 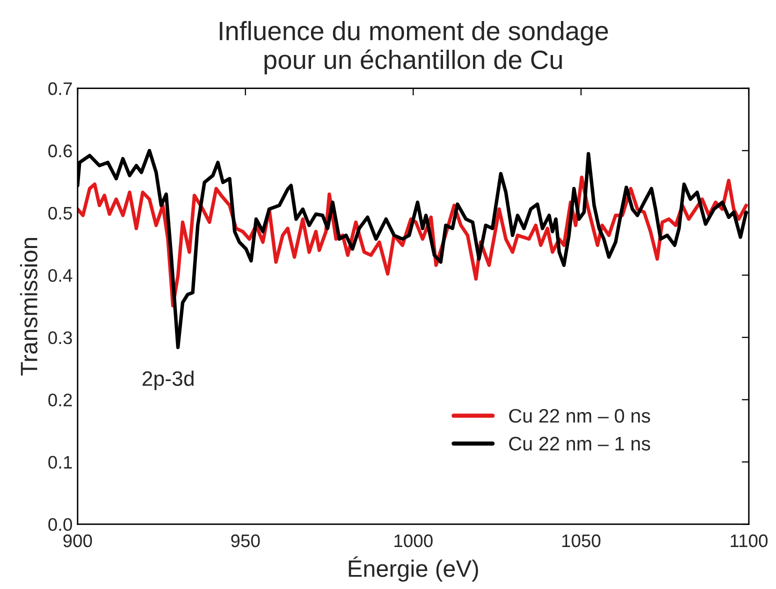 What do you see at coordinates (60, 462) in the screenshot?
I see `y-tick-label: 0.1` at bounding box center [60, 462].